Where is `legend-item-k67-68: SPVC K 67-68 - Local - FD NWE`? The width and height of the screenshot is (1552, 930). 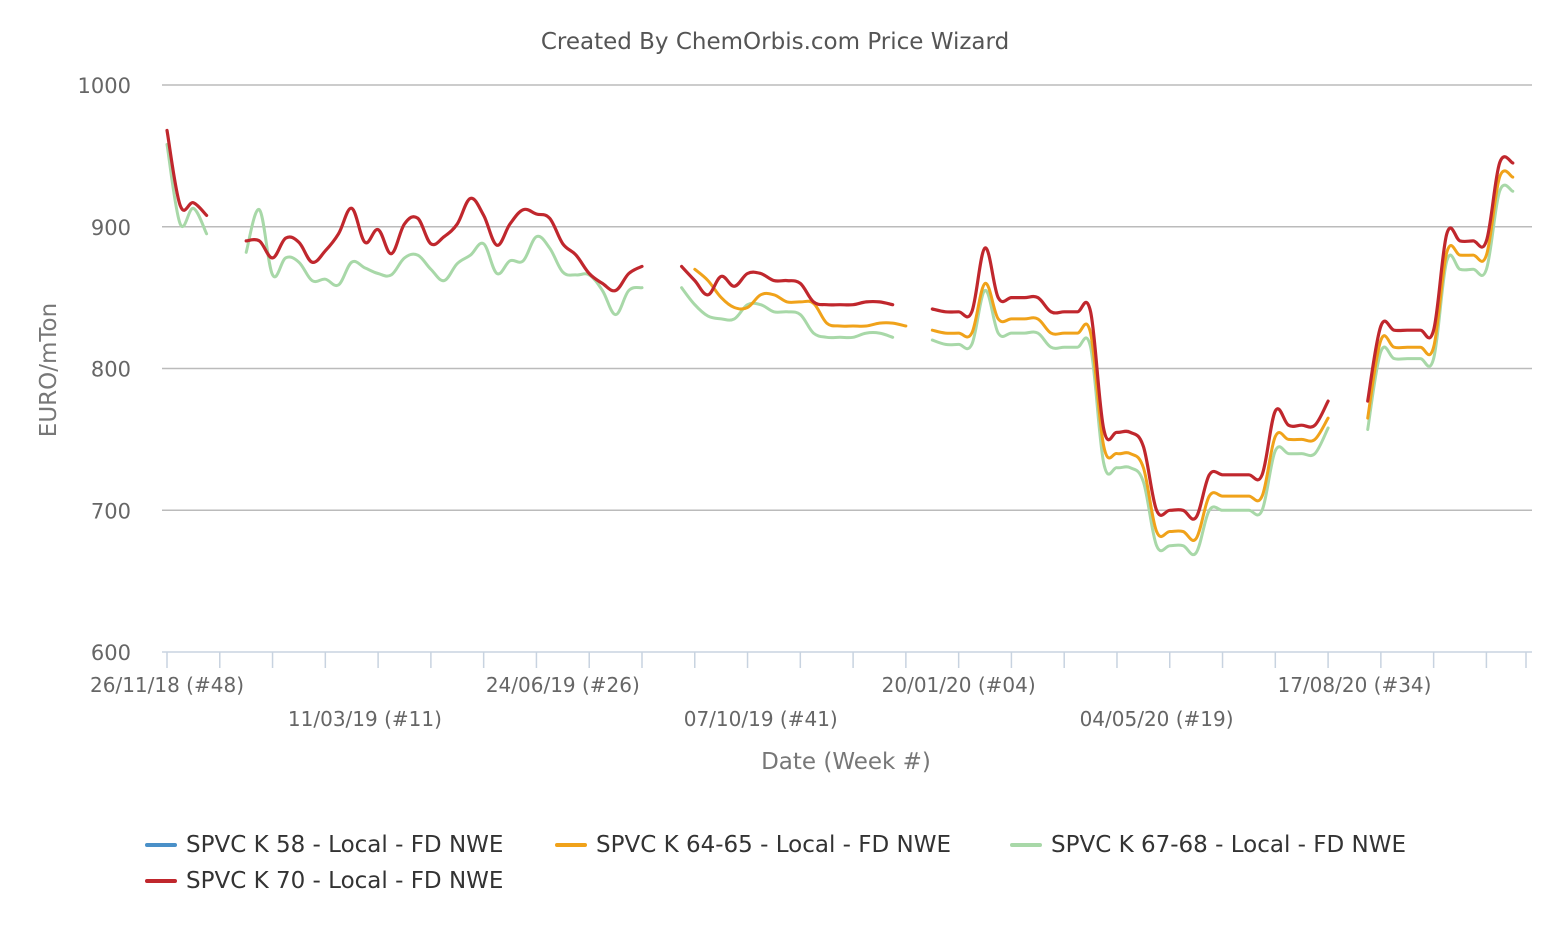 legend-item-k67-68: SPVC K 67-68 - Local - FD NWE is located at coordinates (1208, 845).